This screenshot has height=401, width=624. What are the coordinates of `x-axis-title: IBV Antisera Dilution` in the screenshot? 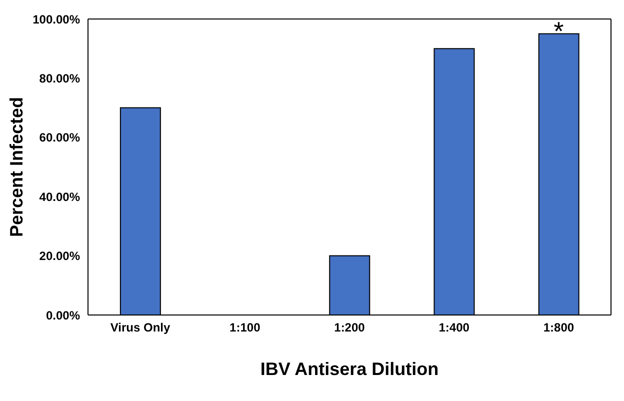 It's located at (349, 369).